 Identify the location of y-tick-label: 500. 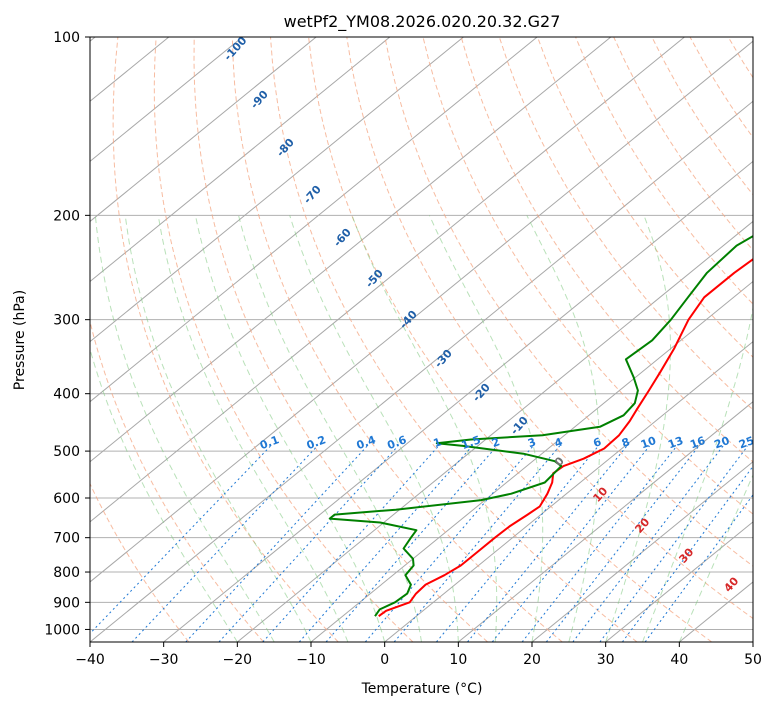
(66, 452).